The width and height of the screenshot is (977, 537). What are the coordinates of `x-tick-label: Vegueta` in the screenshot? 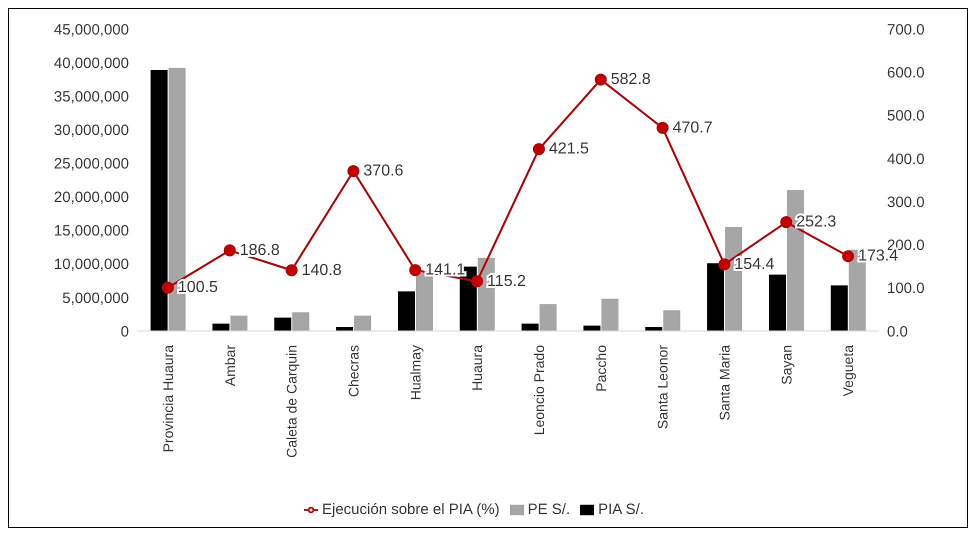 It's located at (848, 370).